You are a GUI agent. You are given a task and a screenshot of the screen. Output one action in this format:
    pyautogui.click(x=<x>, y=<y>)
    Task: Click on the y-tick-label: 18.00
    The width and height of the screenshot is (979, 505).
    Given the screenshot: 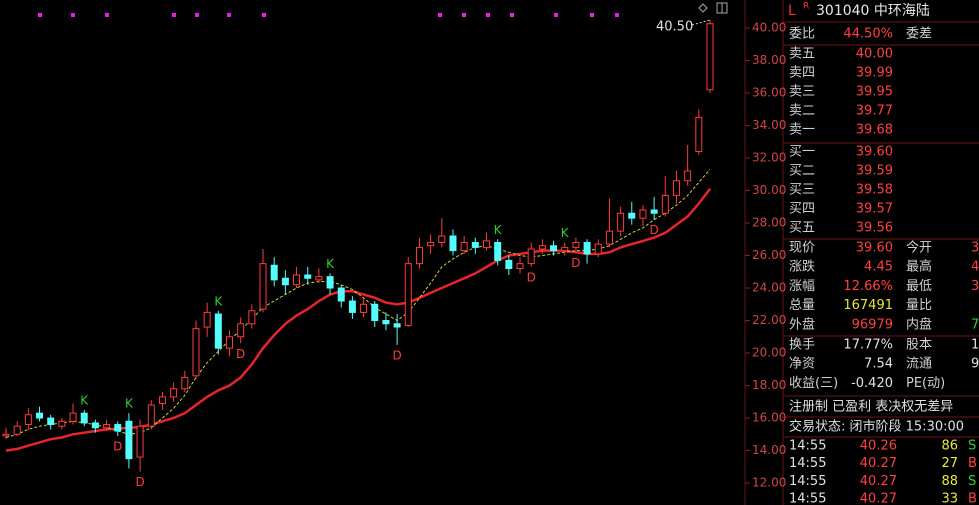 What is the action you would take?
    pyautogui.click(x=769, y=385)
    